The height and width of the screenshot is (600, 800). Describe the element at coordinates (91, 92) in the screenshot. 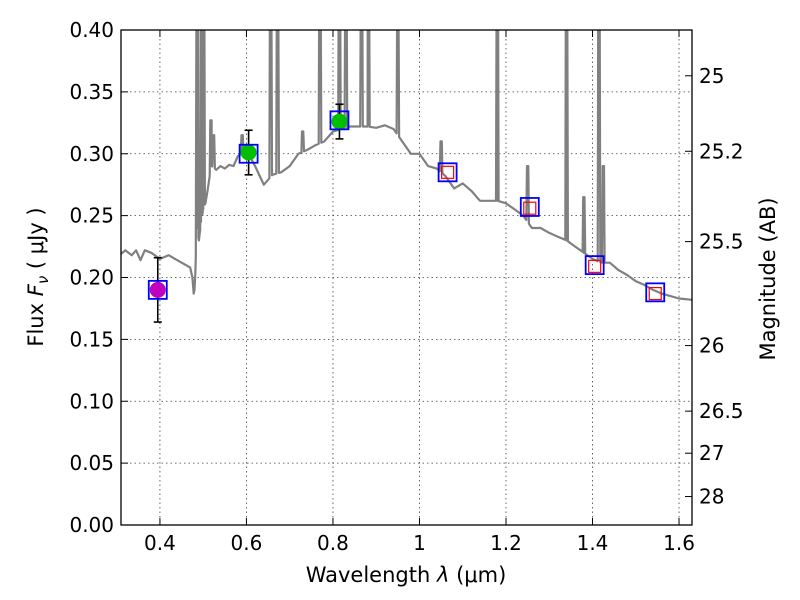

I see `y-tick-label: 0.35` at that location.